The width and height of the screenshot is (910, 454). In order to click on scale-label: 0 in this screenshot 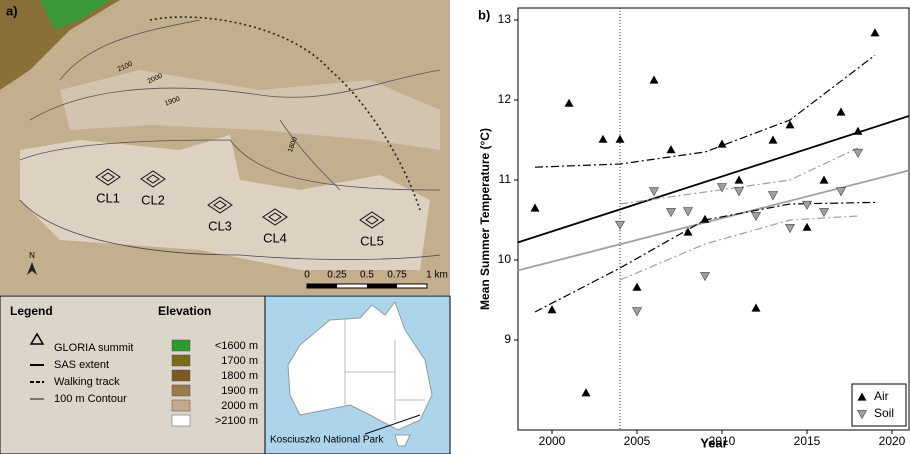, I will do `click(307, 275)`.